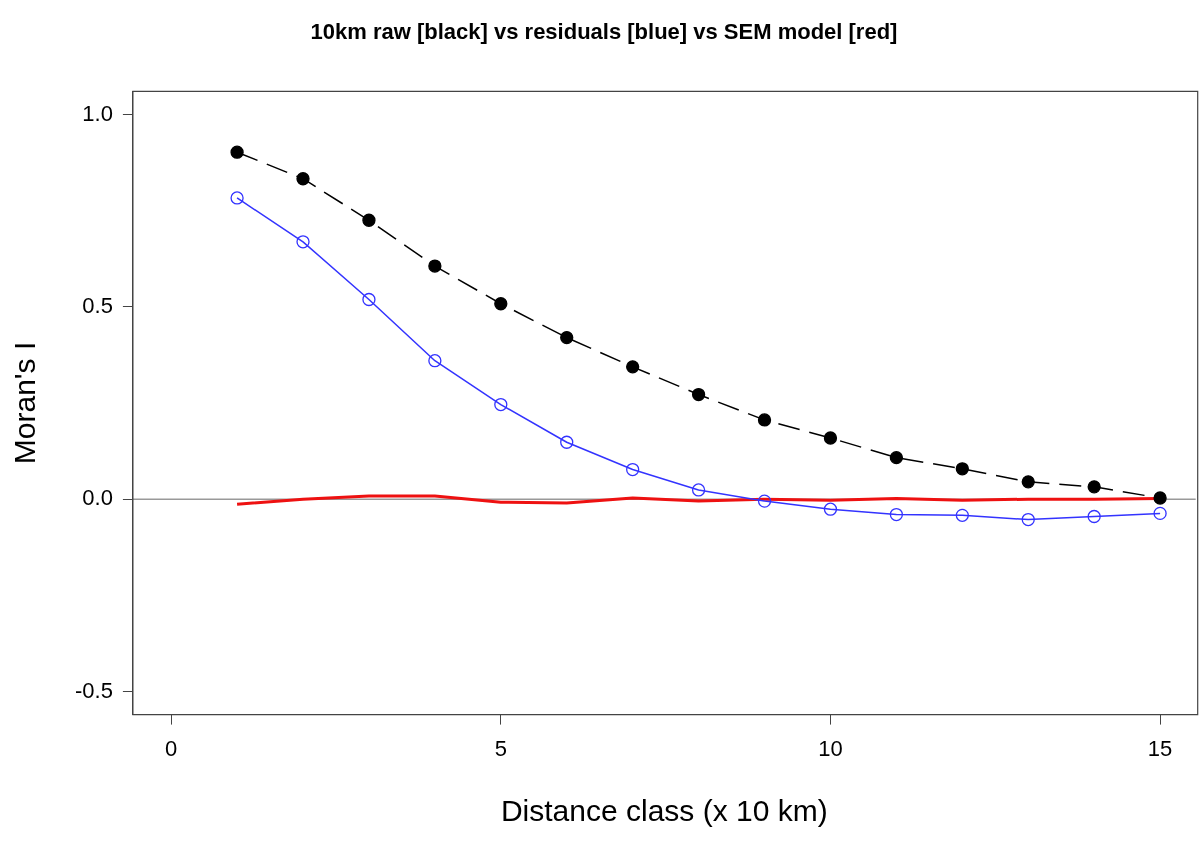 Image resolution: width=1203 pixels, height=845 pixels. I want to click on x-axis-title: Distance class (x 10 km), so click(664, 811).